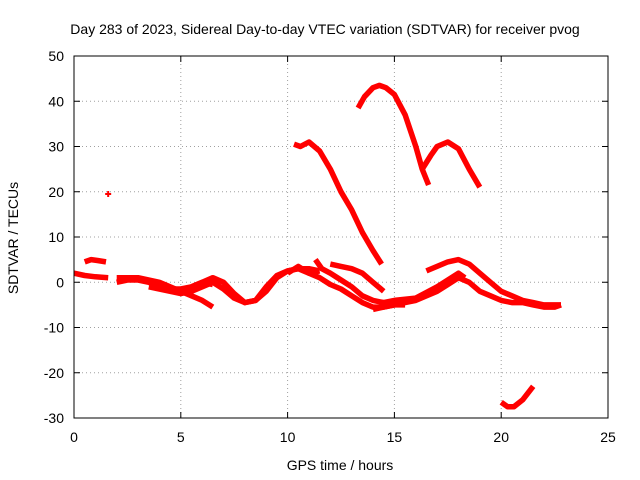 The image size is (640, 480). Describe the element at coordinates (56, 101) in the screenshot. I see `y-tick-label: 40` at that location.